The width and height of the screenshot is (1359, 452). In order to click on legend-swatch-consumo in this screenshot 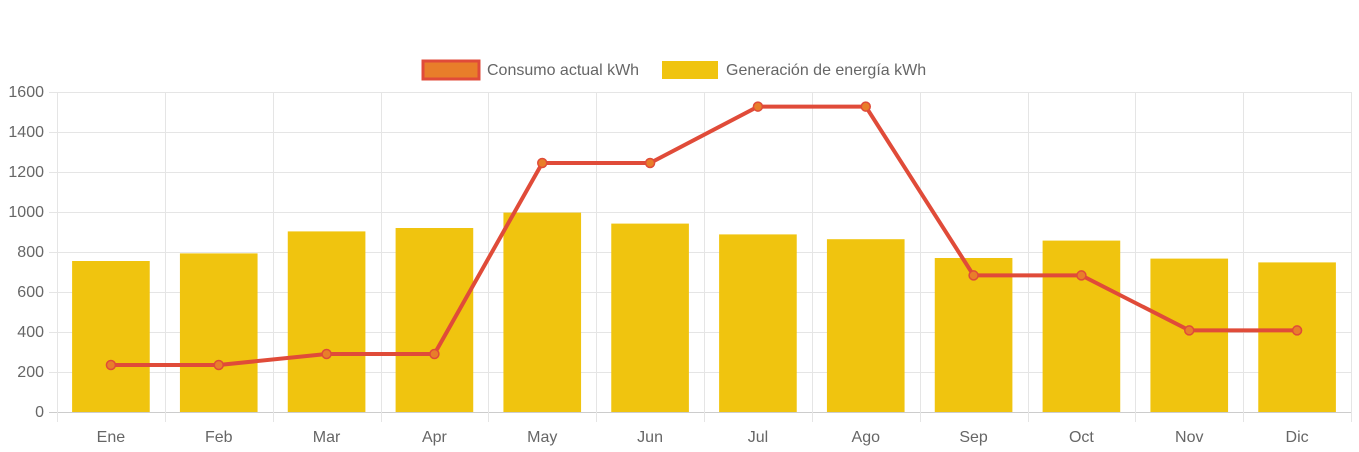, I will do `click(451, 70)`.